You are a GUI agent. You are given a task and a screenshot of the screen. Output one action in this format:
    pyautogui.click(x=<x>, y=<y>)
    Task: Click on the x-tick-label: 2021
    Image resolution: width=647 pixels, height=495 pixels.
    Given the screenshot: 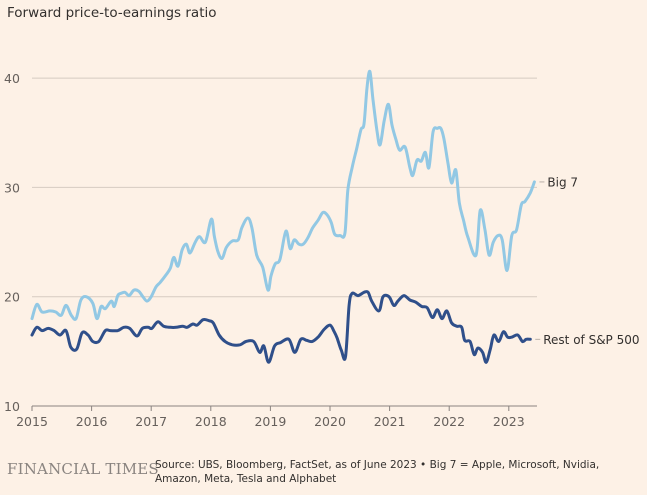 What is the action you would take?
    pyautogui.click(x=390, y=421)
    